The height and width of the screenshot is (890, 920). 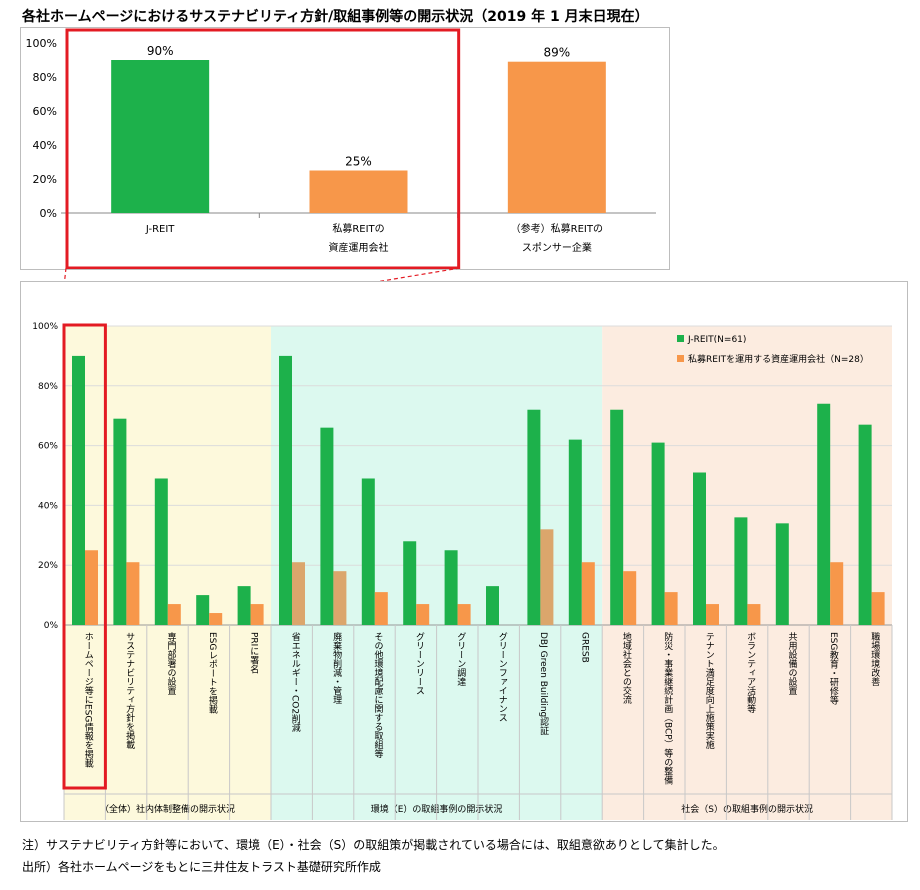 What do you see at coordinates (778, 359) in the screenshot?
I see `legend-label-private-reit: 私募REITを運用する資産運用会社（N=28）` at bounding box center [778, 359].